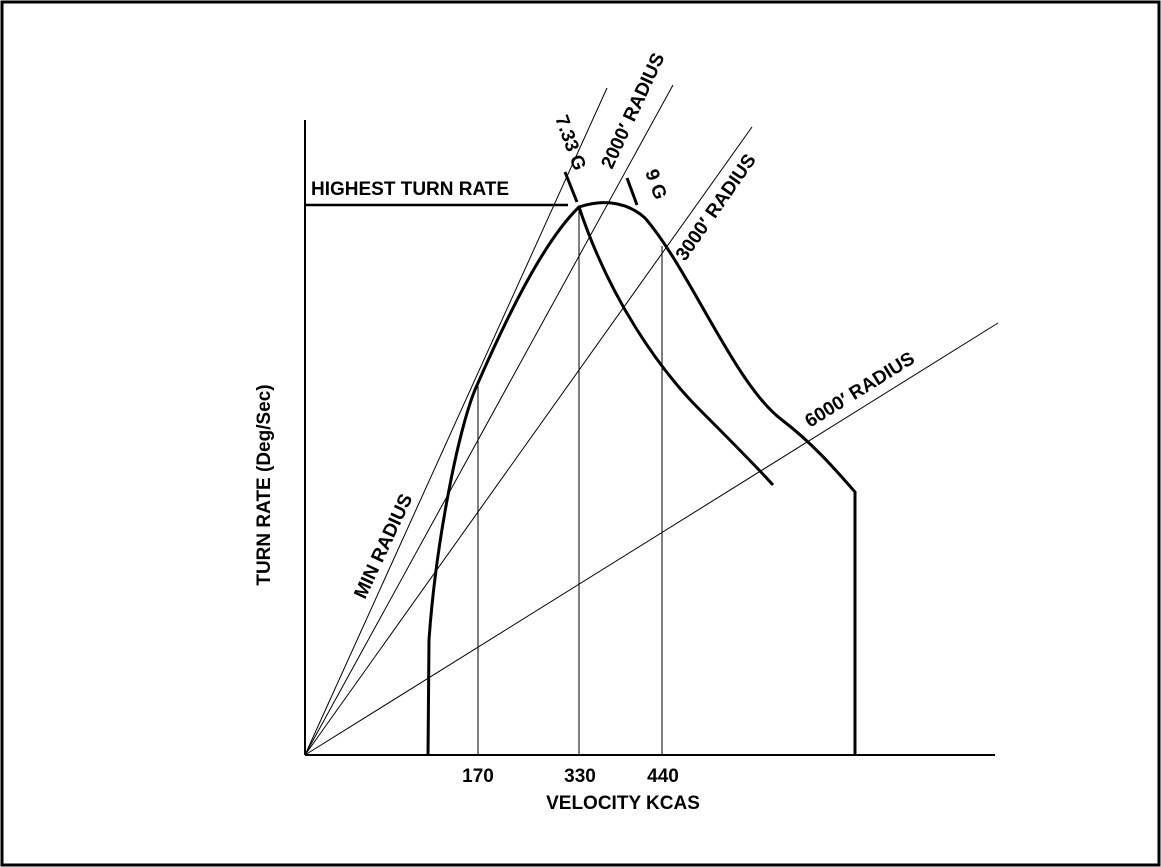 The width and height of the screenshot is (1161, 867). What do you see at coordinates (410, 189) in the screenshot?
I see `highest-turn-rate-label: HIGHEST TURN RATE` at bounding box center [410, 189].